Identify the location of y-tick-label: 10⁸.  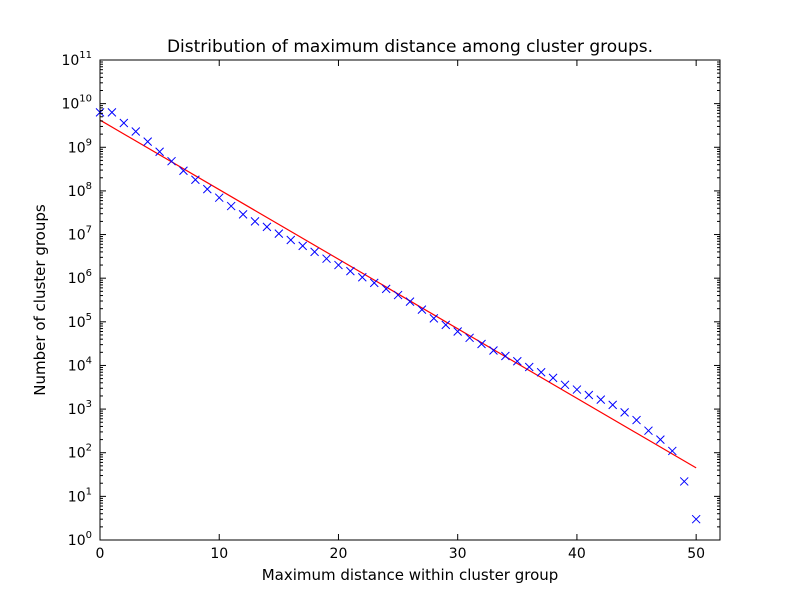
(80, 190).